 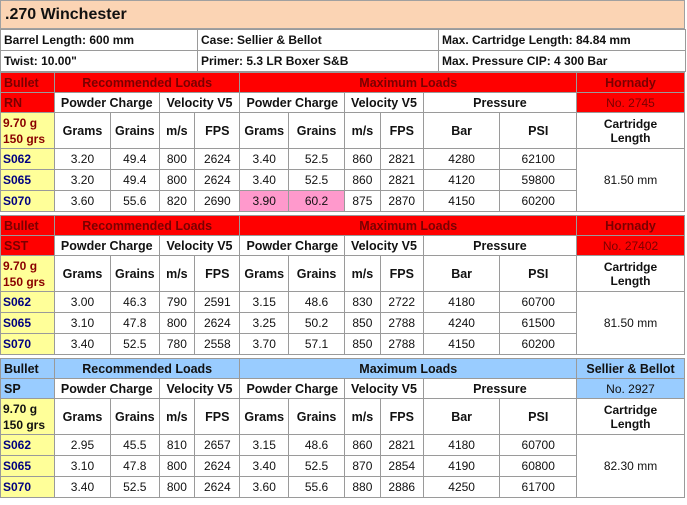 I want to click on pressure-bar: 4250, so click(x=461, y=487).